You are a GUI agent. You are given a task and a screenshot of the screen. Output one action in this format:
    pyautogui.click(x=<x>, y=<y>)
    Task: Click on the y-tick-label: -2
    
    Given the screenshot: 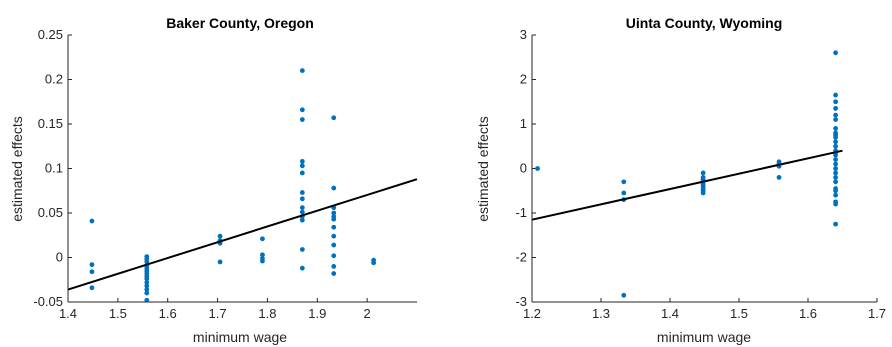 What is the action you would take?
    pyautogui.click(x=521, y=257)
    